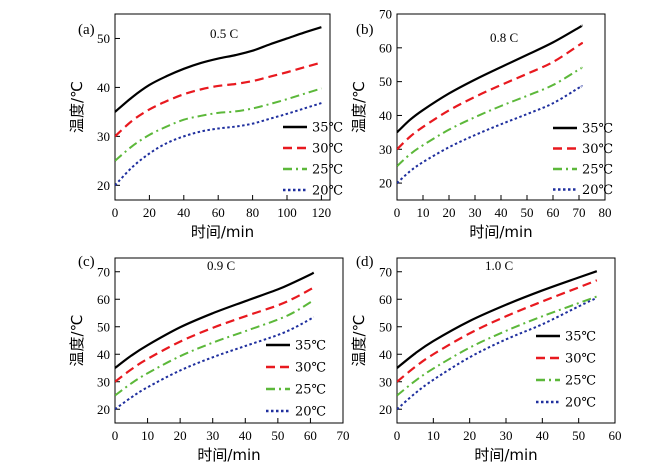 The image size is (650, 474). Describe the element at coordinates (224, 33) in the screenshot. I see `chart-title: 0.5 C` at that location.